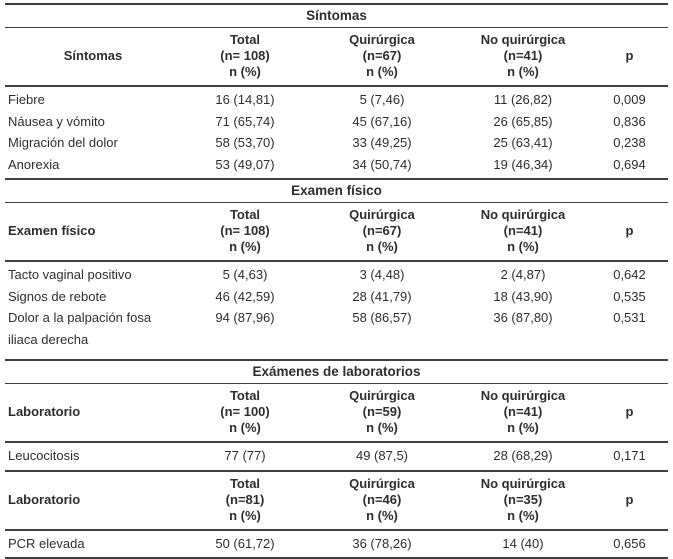 The height and width of the screenshot is (559, 673). Describe the element at coordinates (93, 143) in the screenshot. I see `row-label: Migración del dolor` at that location.